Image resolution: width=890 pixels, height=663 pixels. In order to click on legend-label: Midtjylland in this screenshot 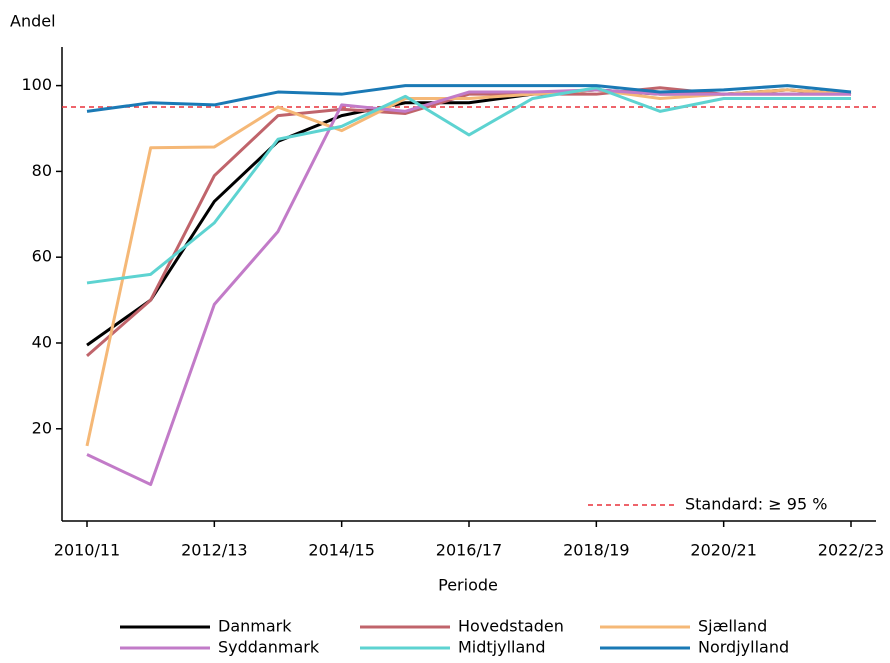, I will do `click(502, 647)`.